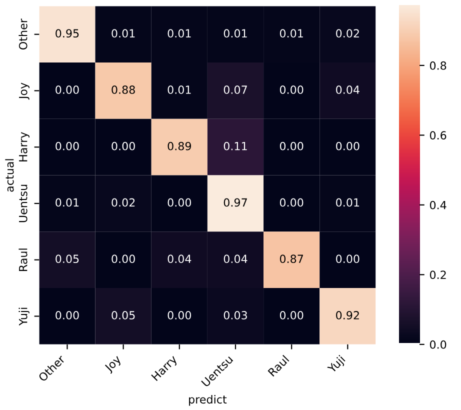 This screenshot has height=410, width=461. I want to click on data-label: 0.11, so click(235, 146).